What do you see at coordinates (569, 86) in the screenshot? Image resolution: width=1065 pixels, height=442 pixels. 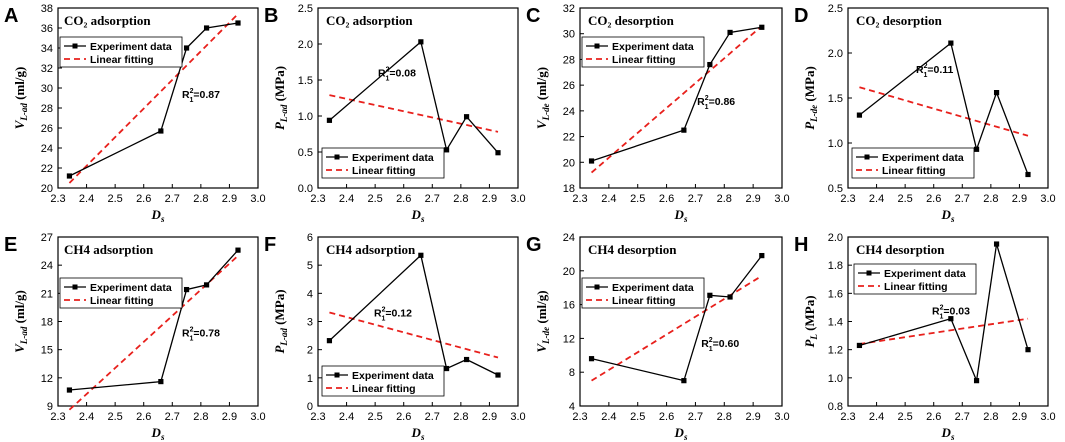 I see `y-tick-label: 26` at bounding box center [569, 86].